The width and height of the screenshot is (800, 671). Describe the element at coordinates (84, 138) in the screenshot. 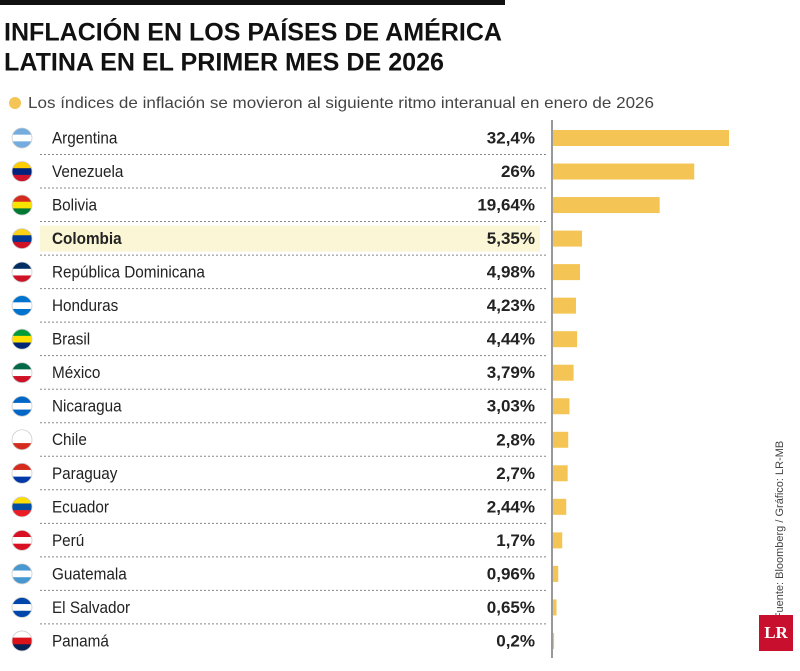

I see `category-label: Argentina` at that location.